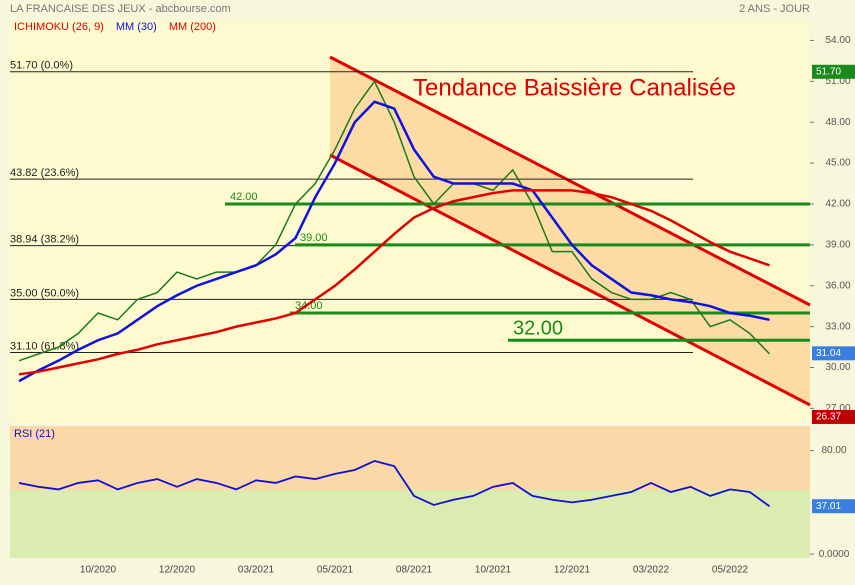 Image resolution: width=855 pixels, height=585 pixels. I want to click on fib-label: 43.82 (23.6%), so click(44, 173).